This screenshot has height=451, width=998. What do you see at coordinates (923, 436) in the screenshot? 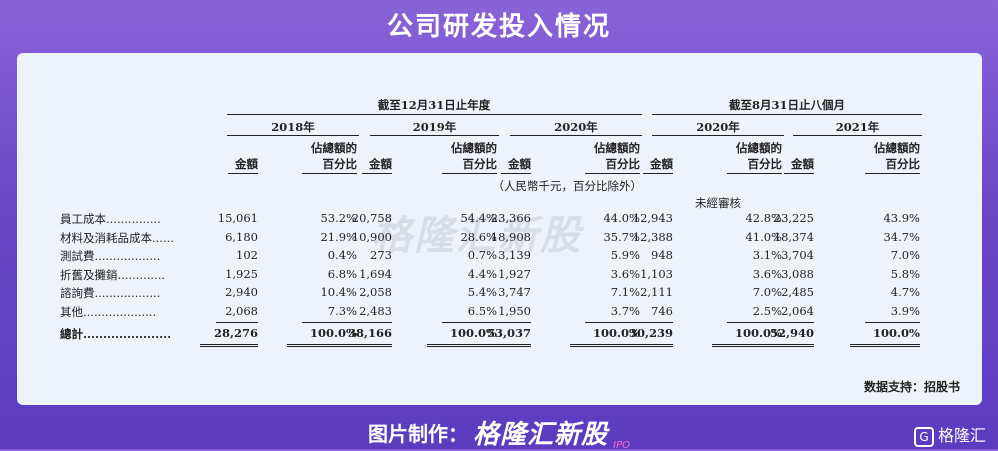
I see `logo-icon: G` at bounding box center [923, 436].